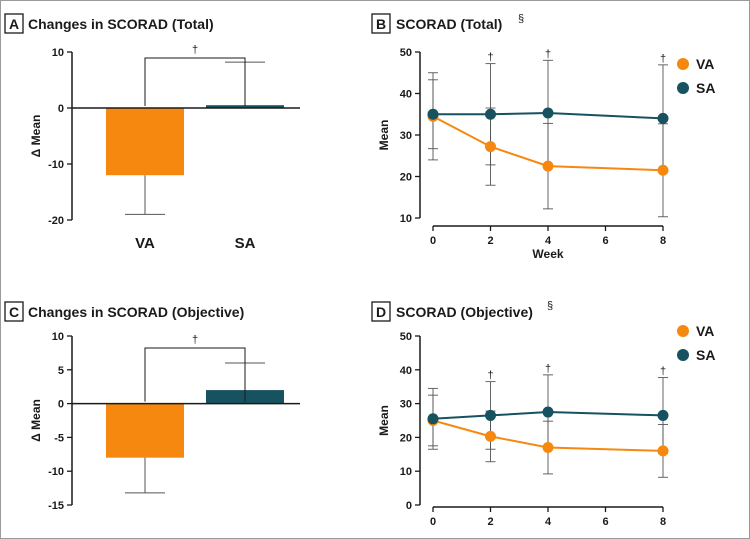 The image size is (750, 539). What do you see at coordinates (705, 355) in the screenshot?
I see `panel-d-legend-label-sa: SA` at bounding box center [705, 355].